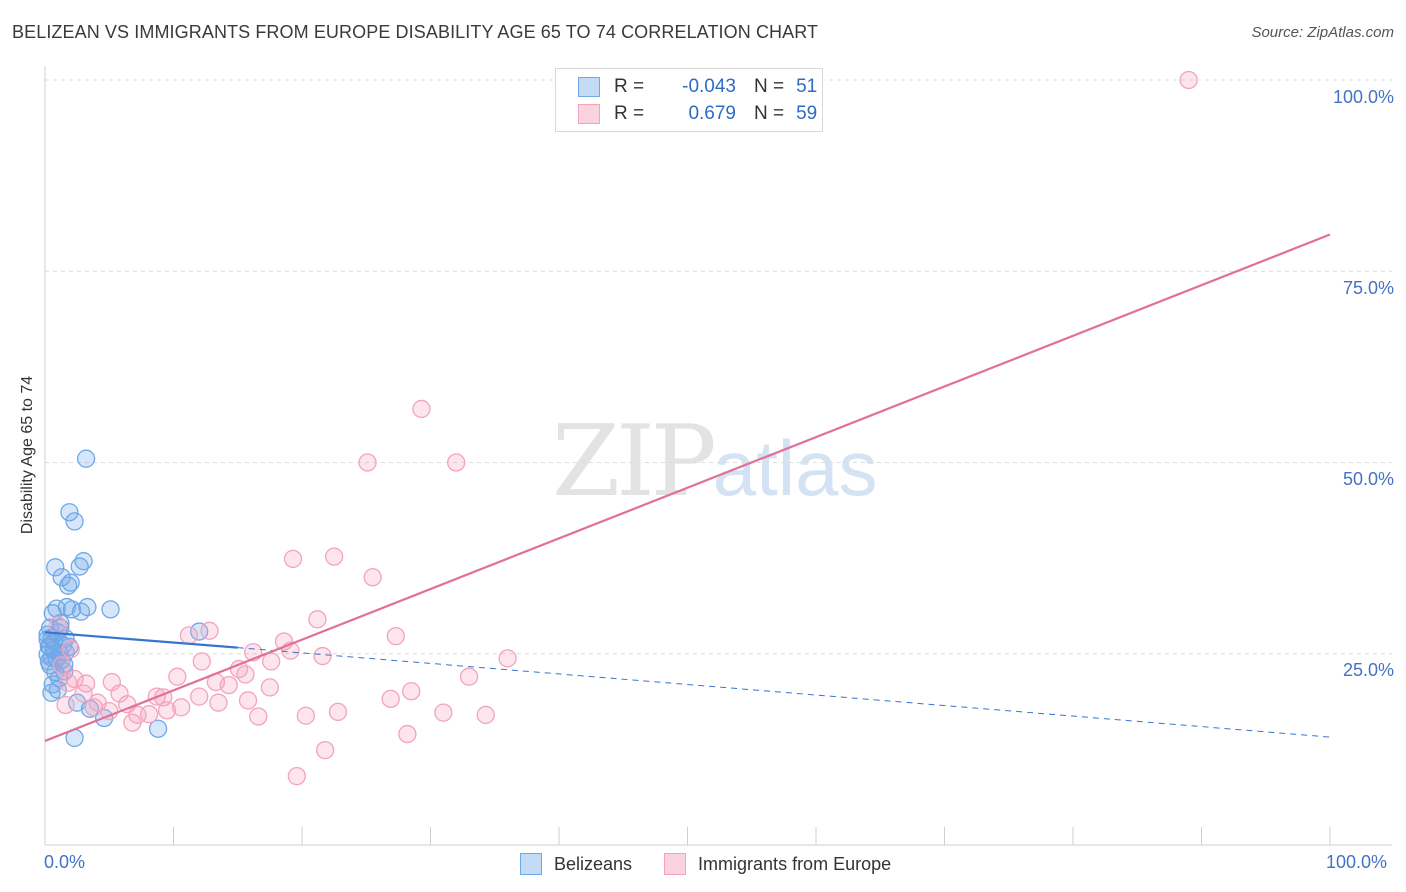 The image size is (1406, 892). I want to click on legend-swatch-europe, so click(589, 114).